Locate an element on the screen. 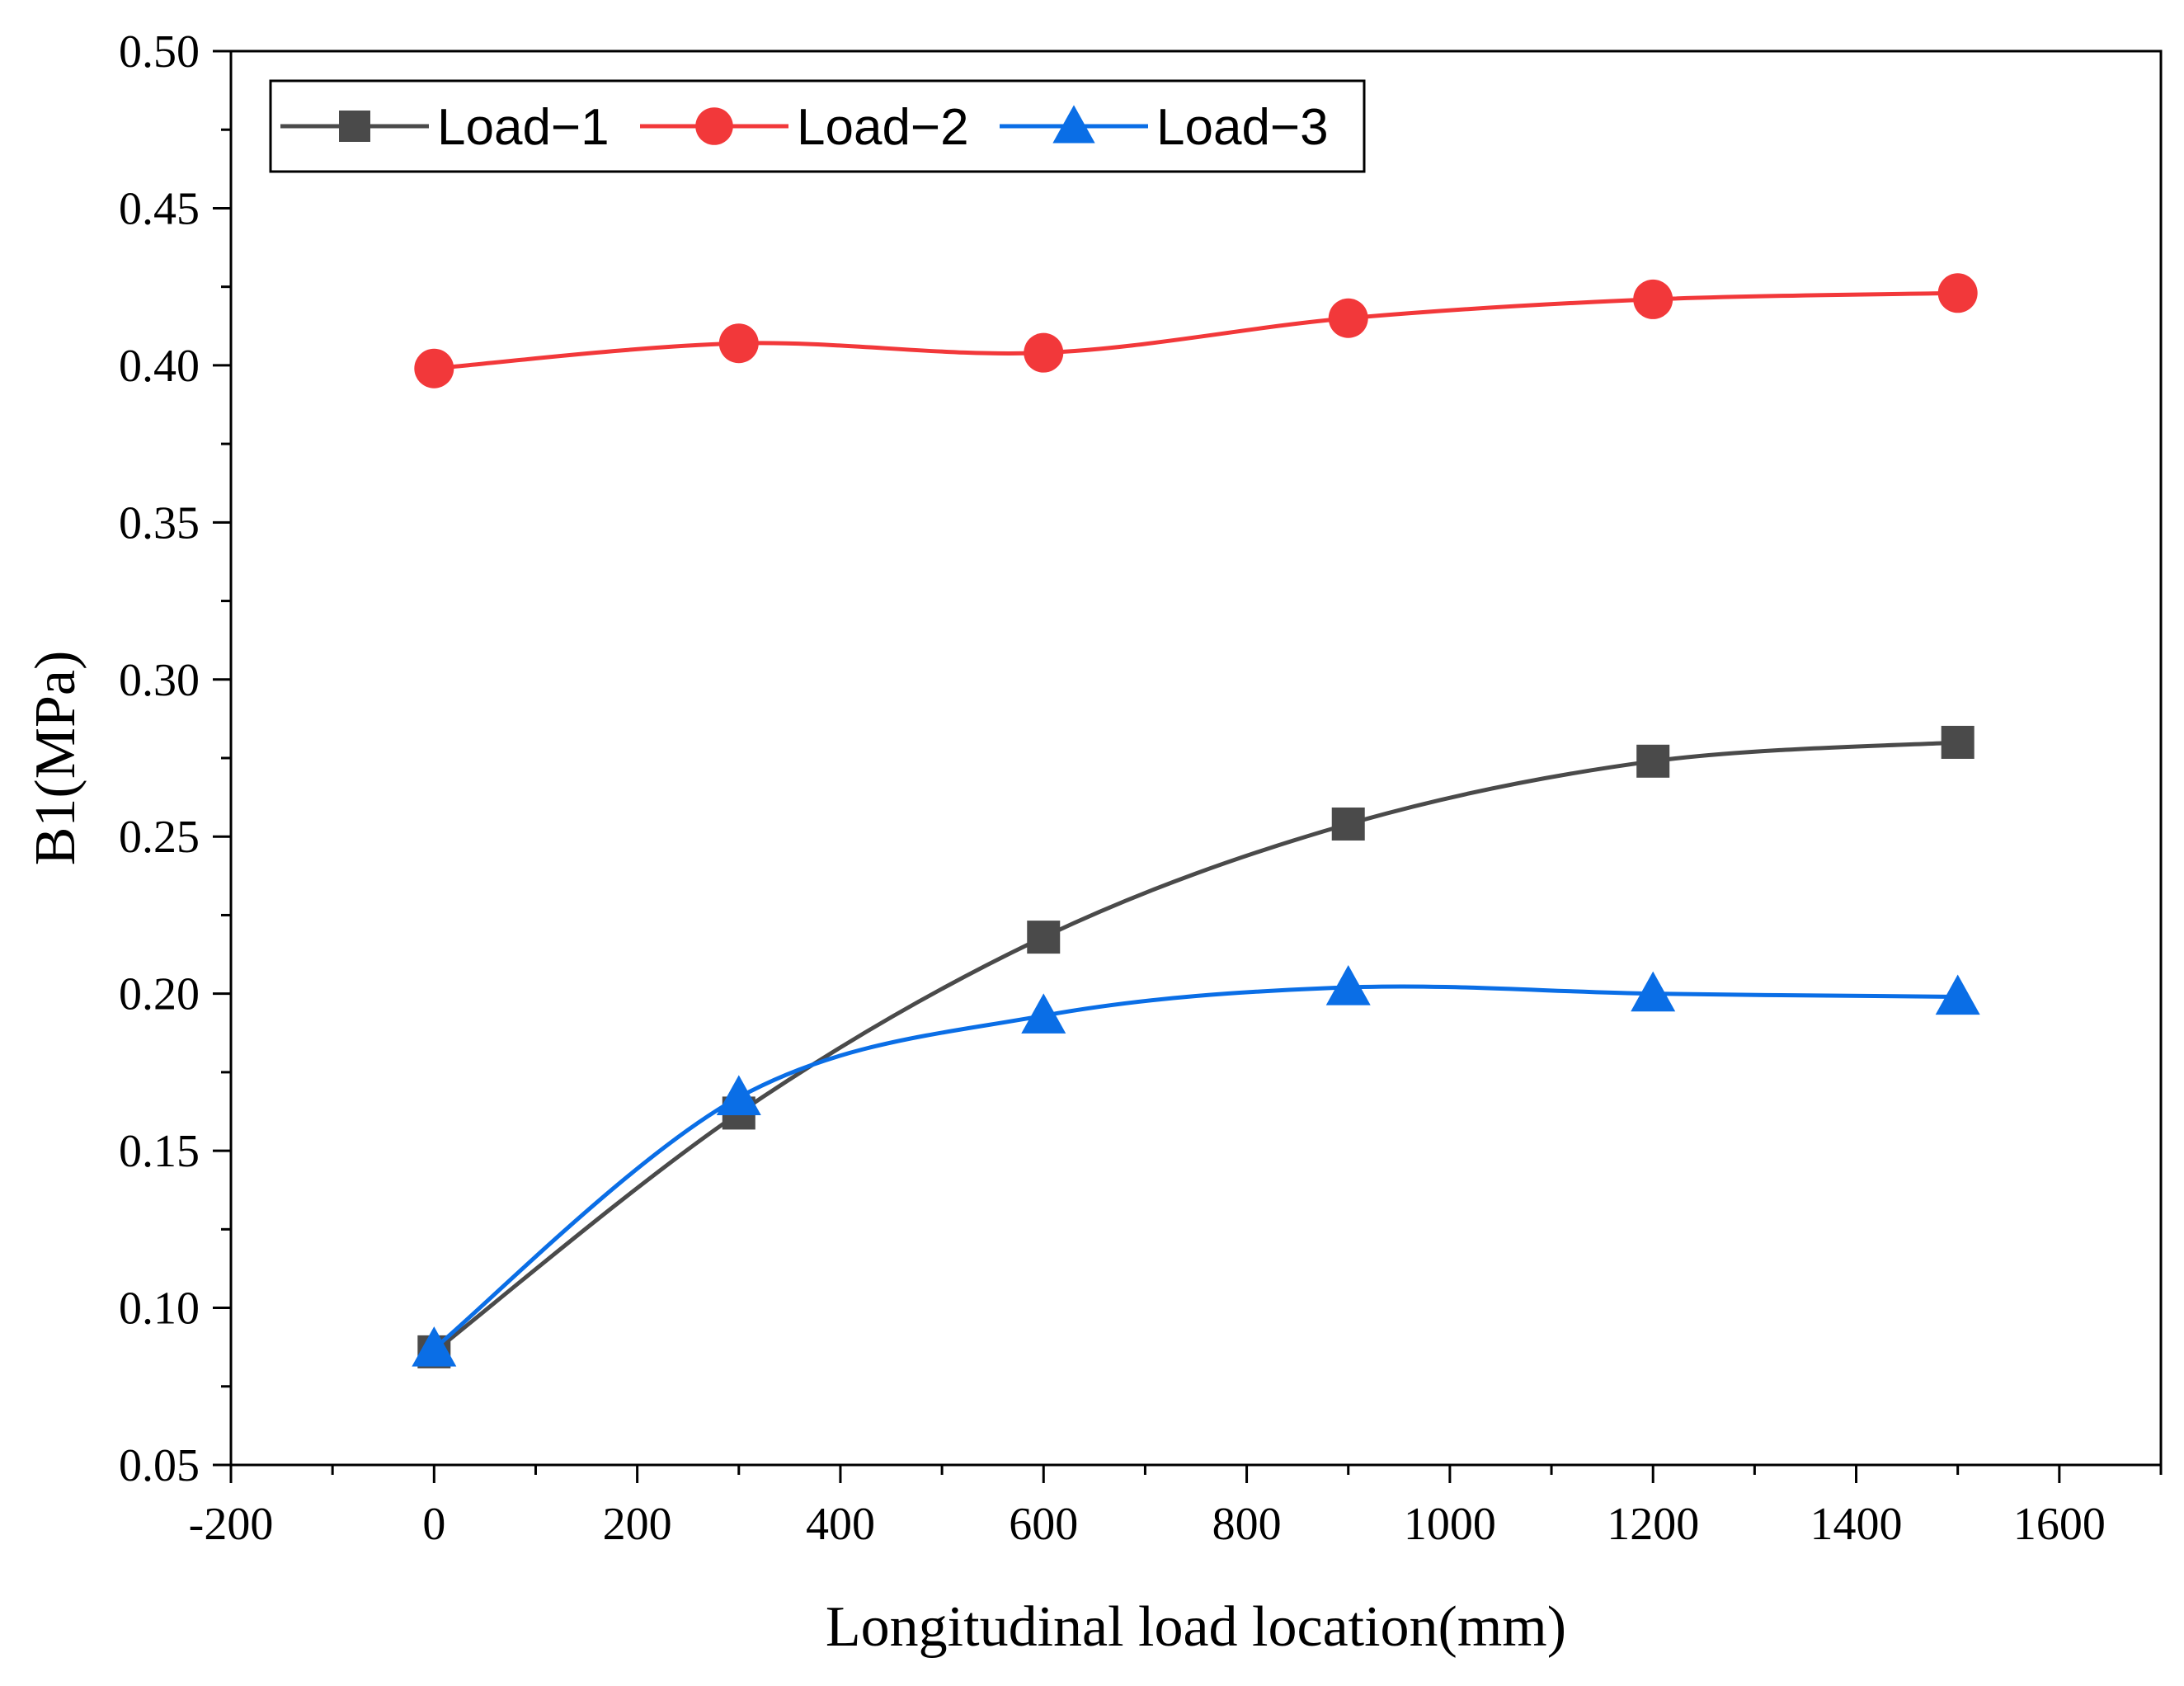  x-tick-label: 1000 is located at coordinates (1450, 1524).